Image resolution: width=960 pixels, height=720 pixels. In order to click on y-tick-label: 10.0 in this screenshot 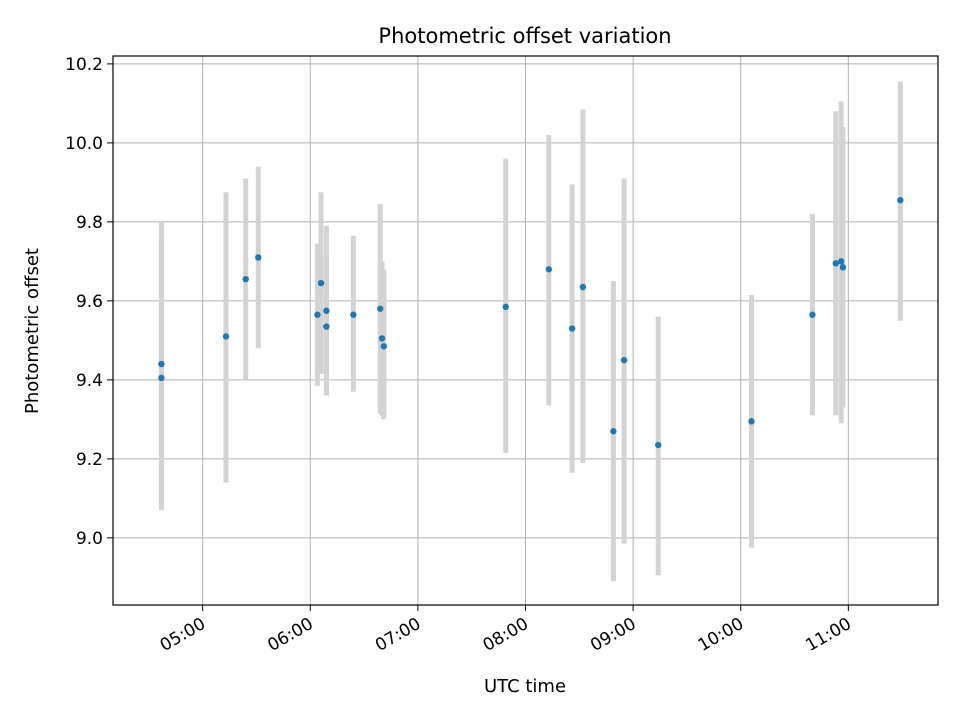, I will do `click(84, 144)`.